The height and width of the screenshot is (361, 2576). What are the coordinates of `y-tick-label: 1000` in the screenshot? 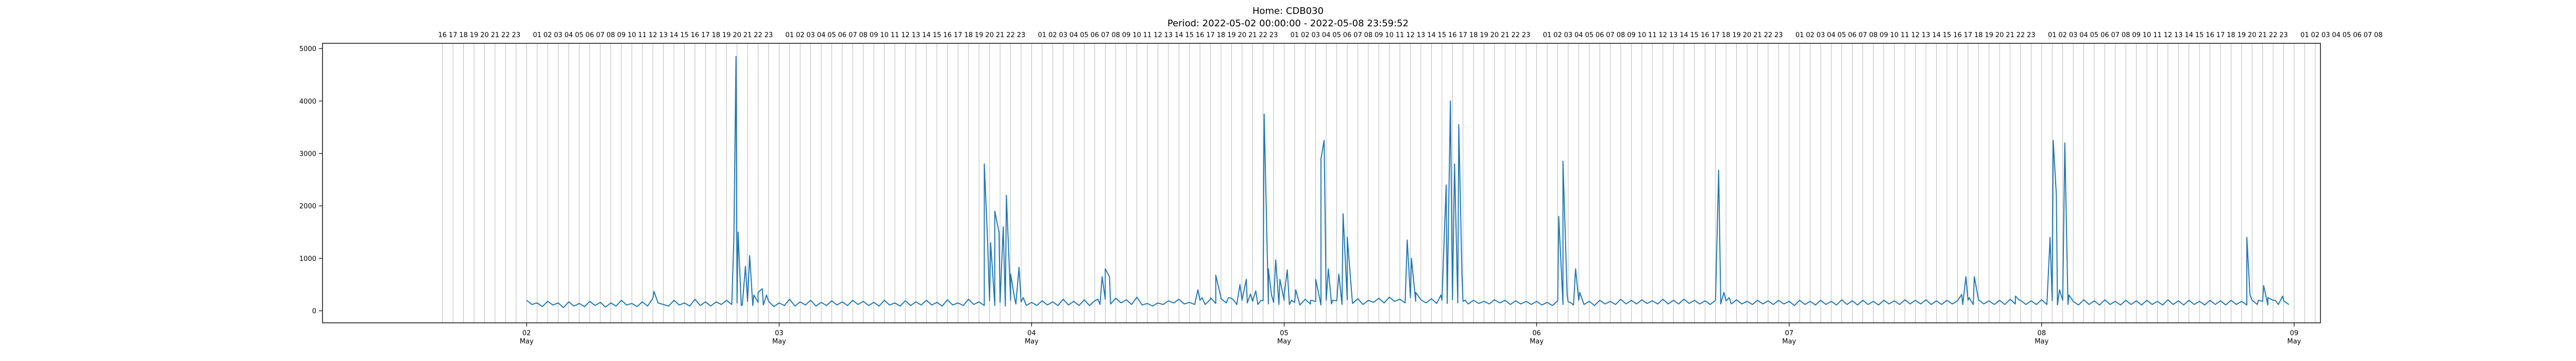 It's located at (307, 259).